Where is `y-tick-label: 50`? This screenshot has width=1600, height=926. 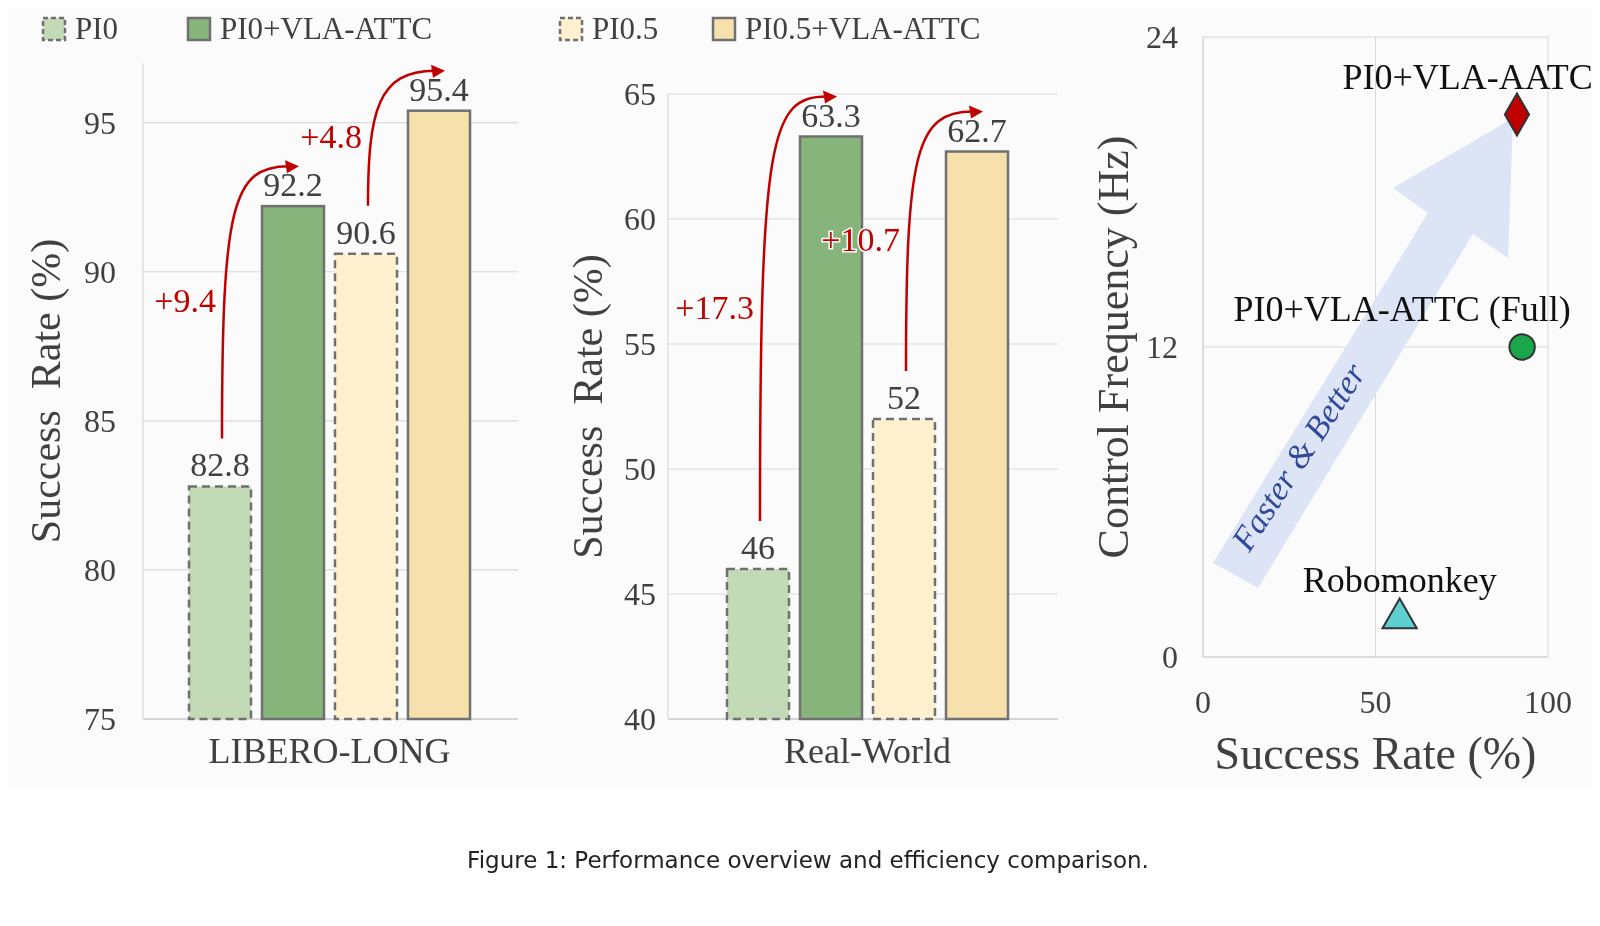
y-tick-label: 50 is located at coordinates (640, 469).